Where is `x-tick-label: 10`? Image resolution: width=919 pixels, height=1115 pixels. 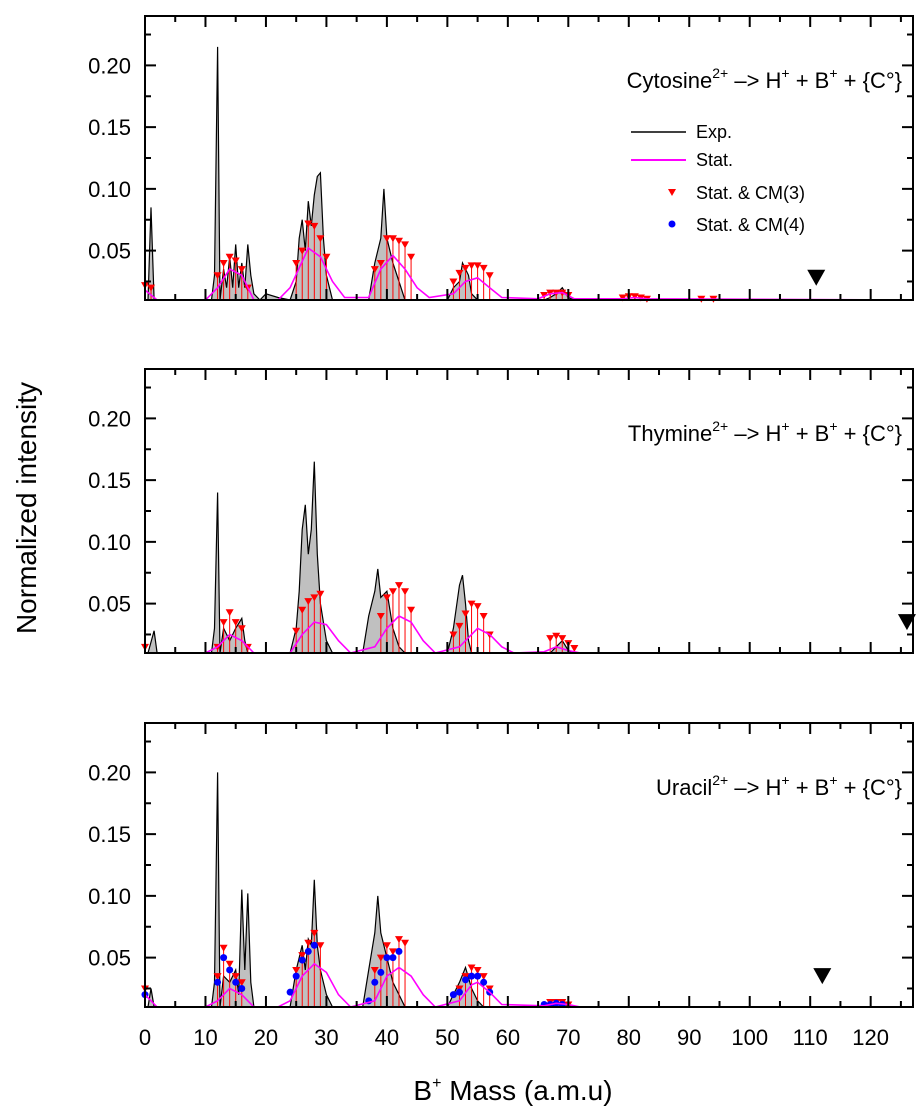
x-tick-label: 10 is located at coordinates (205, 1037).